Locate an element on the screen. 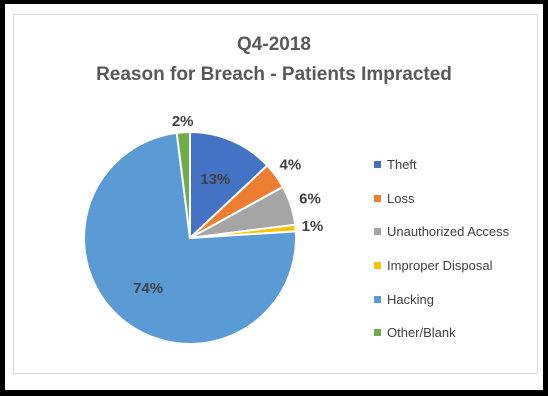 This screenshot has width=548, height=396. data-label-theft: 13% is located at coordinates (215, 179).